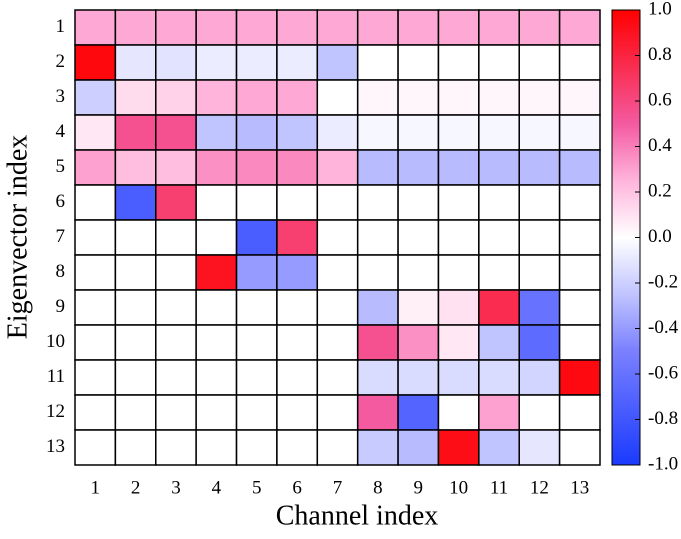 The image size is (681, 539). What do you see at coordinates (55, 446) in the screenshot?
I see `y-tick-label: 13` at bounding box center [55, 446].